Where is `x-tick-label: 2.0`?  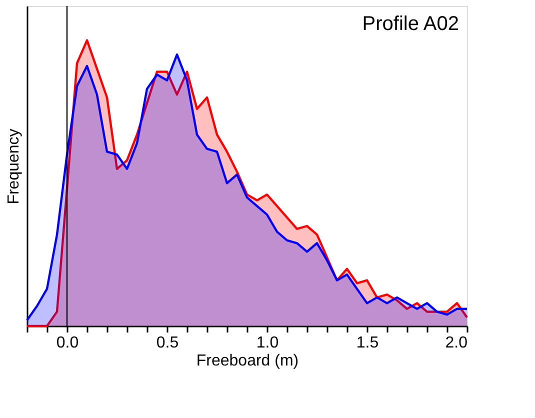
x-tick-label: 2.0 is located at coordinates (456, 343).